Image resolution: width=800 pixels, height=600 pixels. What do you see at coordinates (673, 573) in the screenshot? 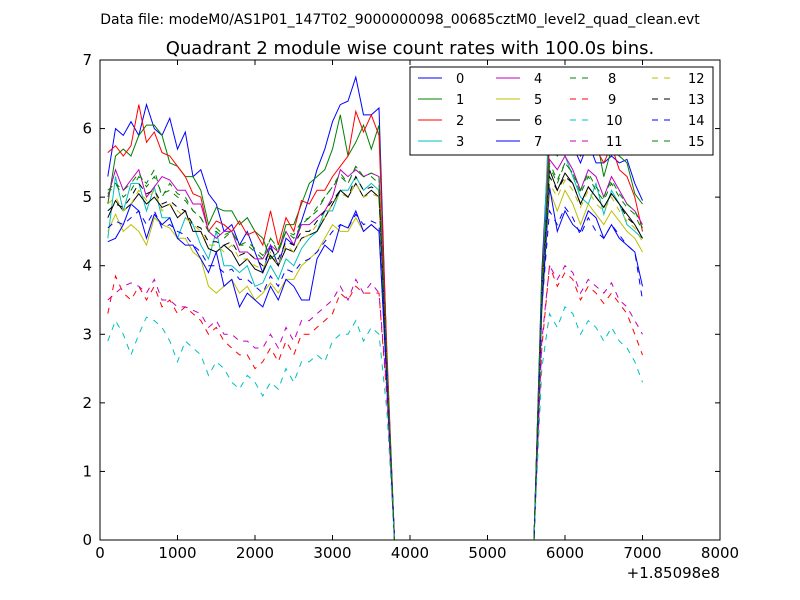
I see `x-offset-label: +1.85098e8` at bounding box center [673, 573].